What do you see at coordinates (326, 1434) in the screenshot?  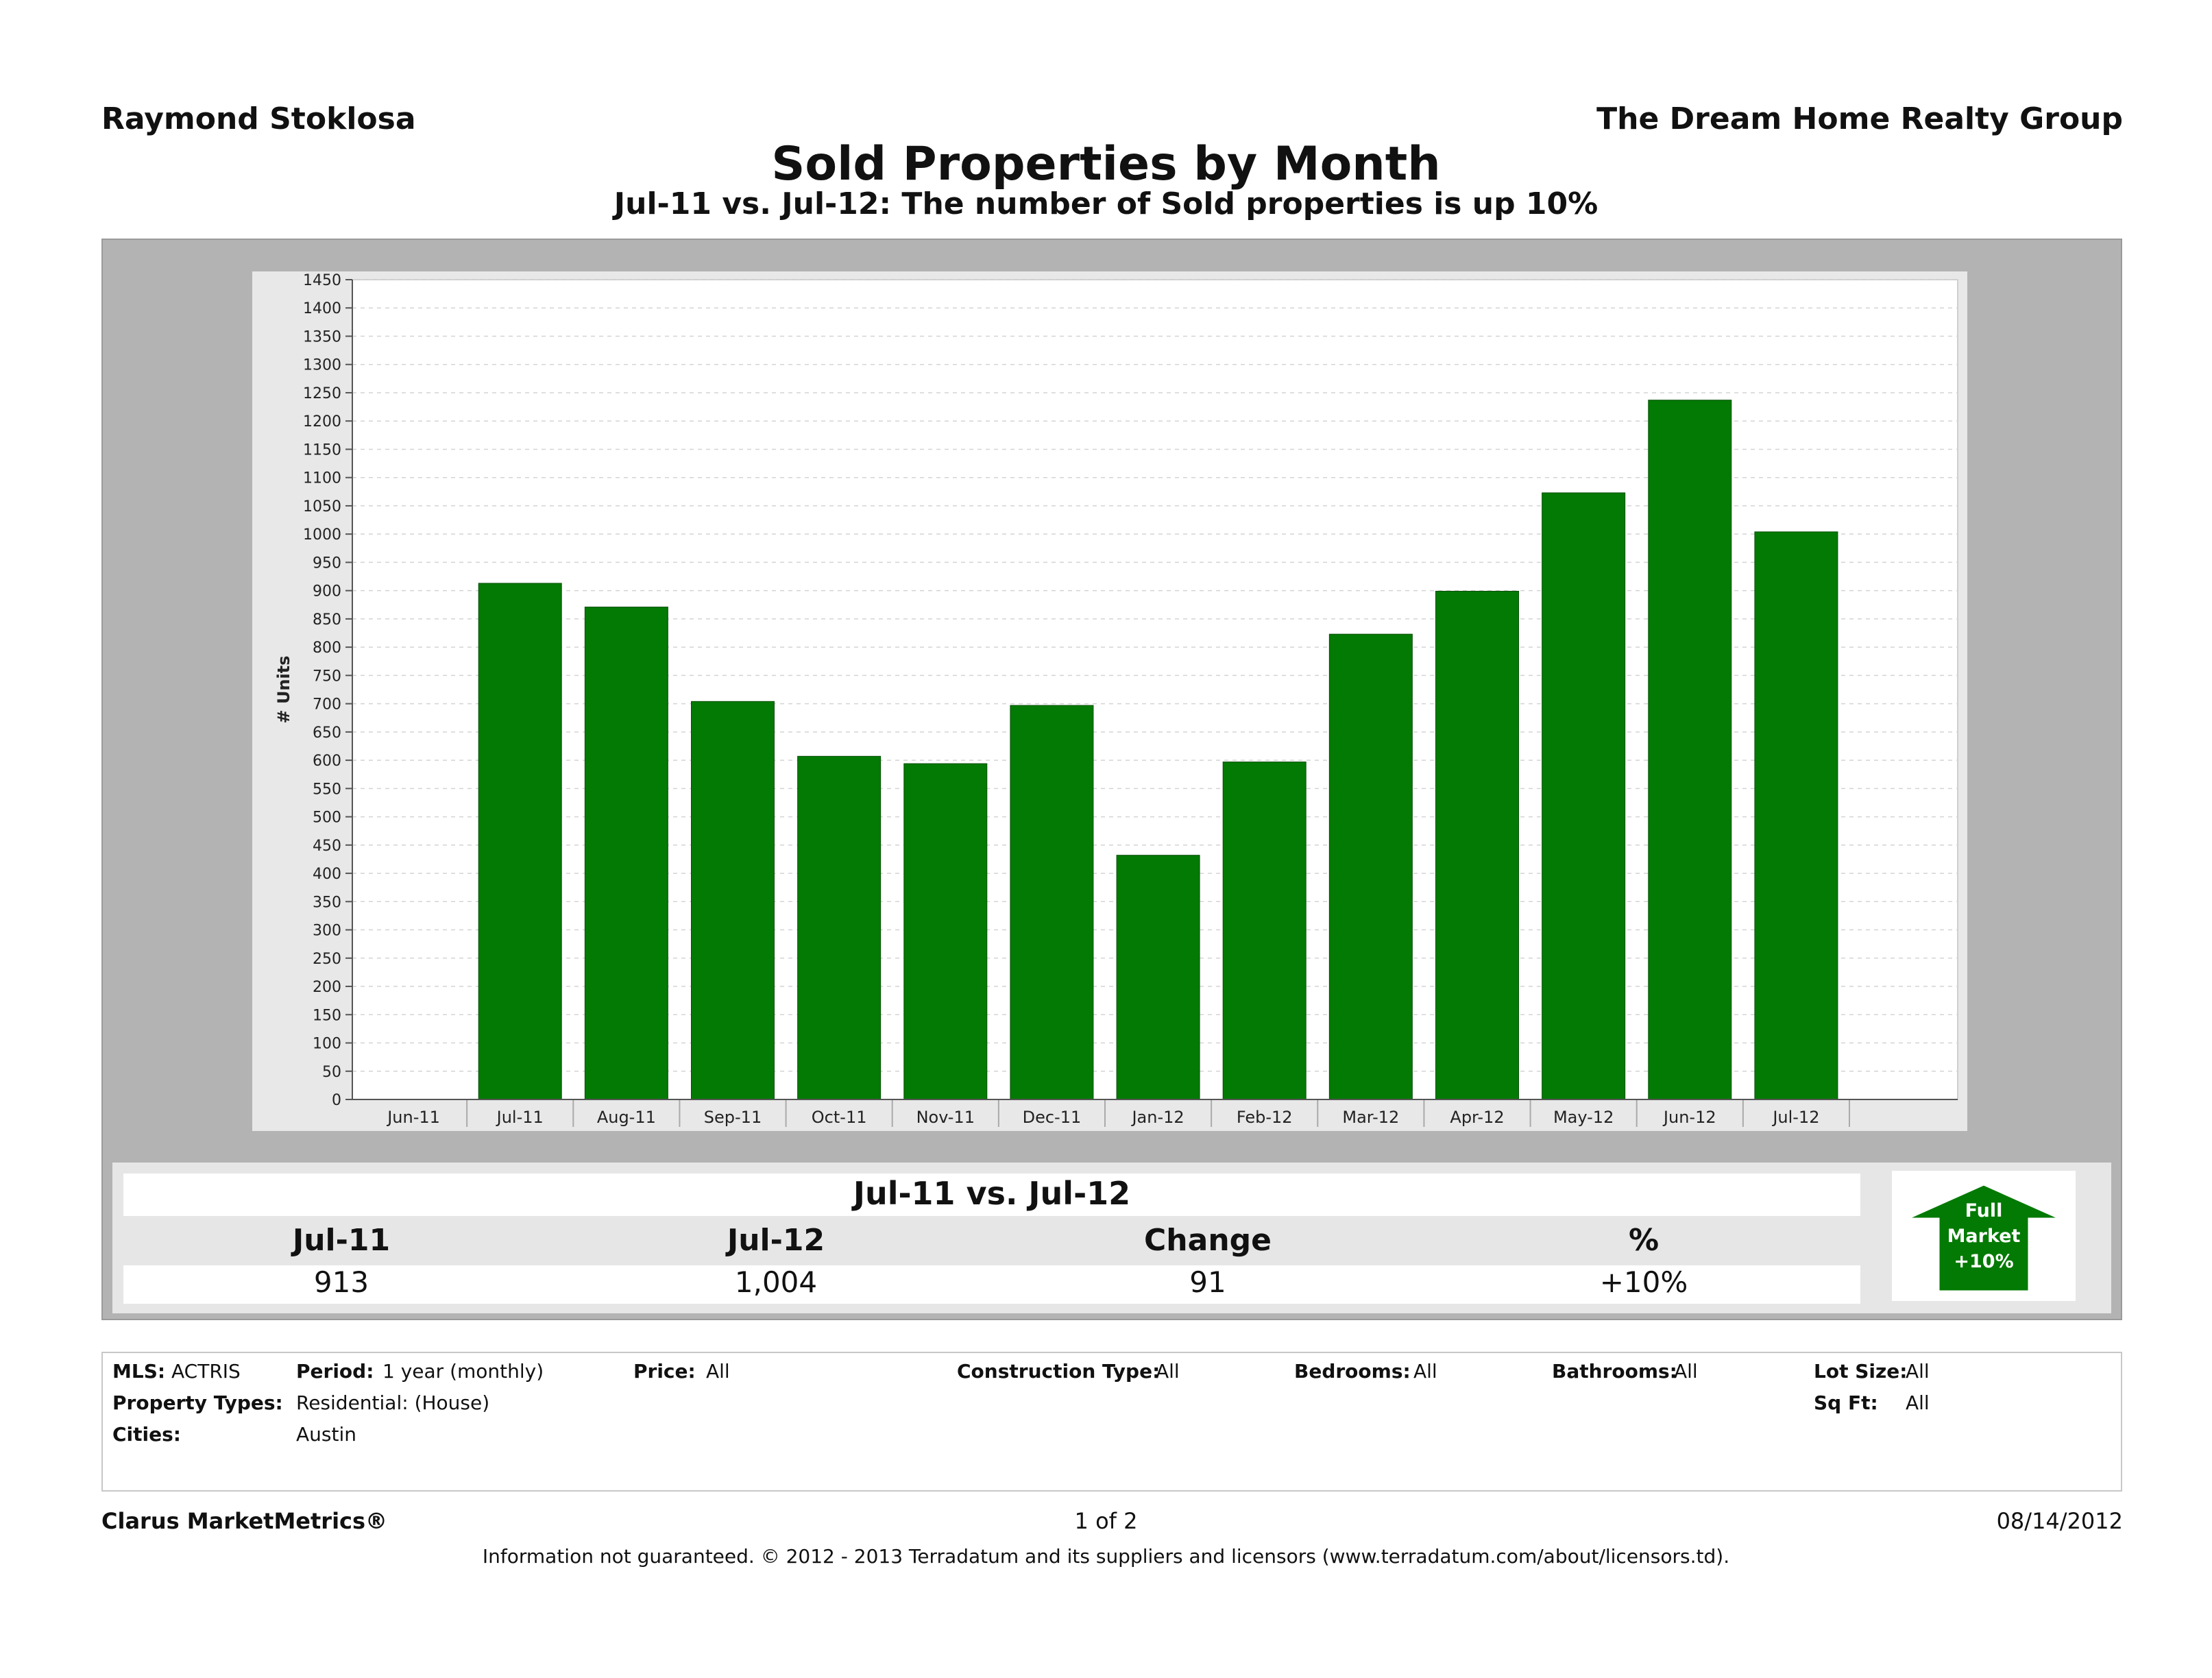 I see `cities-value: Austin` at bounding box center [326, 1434].